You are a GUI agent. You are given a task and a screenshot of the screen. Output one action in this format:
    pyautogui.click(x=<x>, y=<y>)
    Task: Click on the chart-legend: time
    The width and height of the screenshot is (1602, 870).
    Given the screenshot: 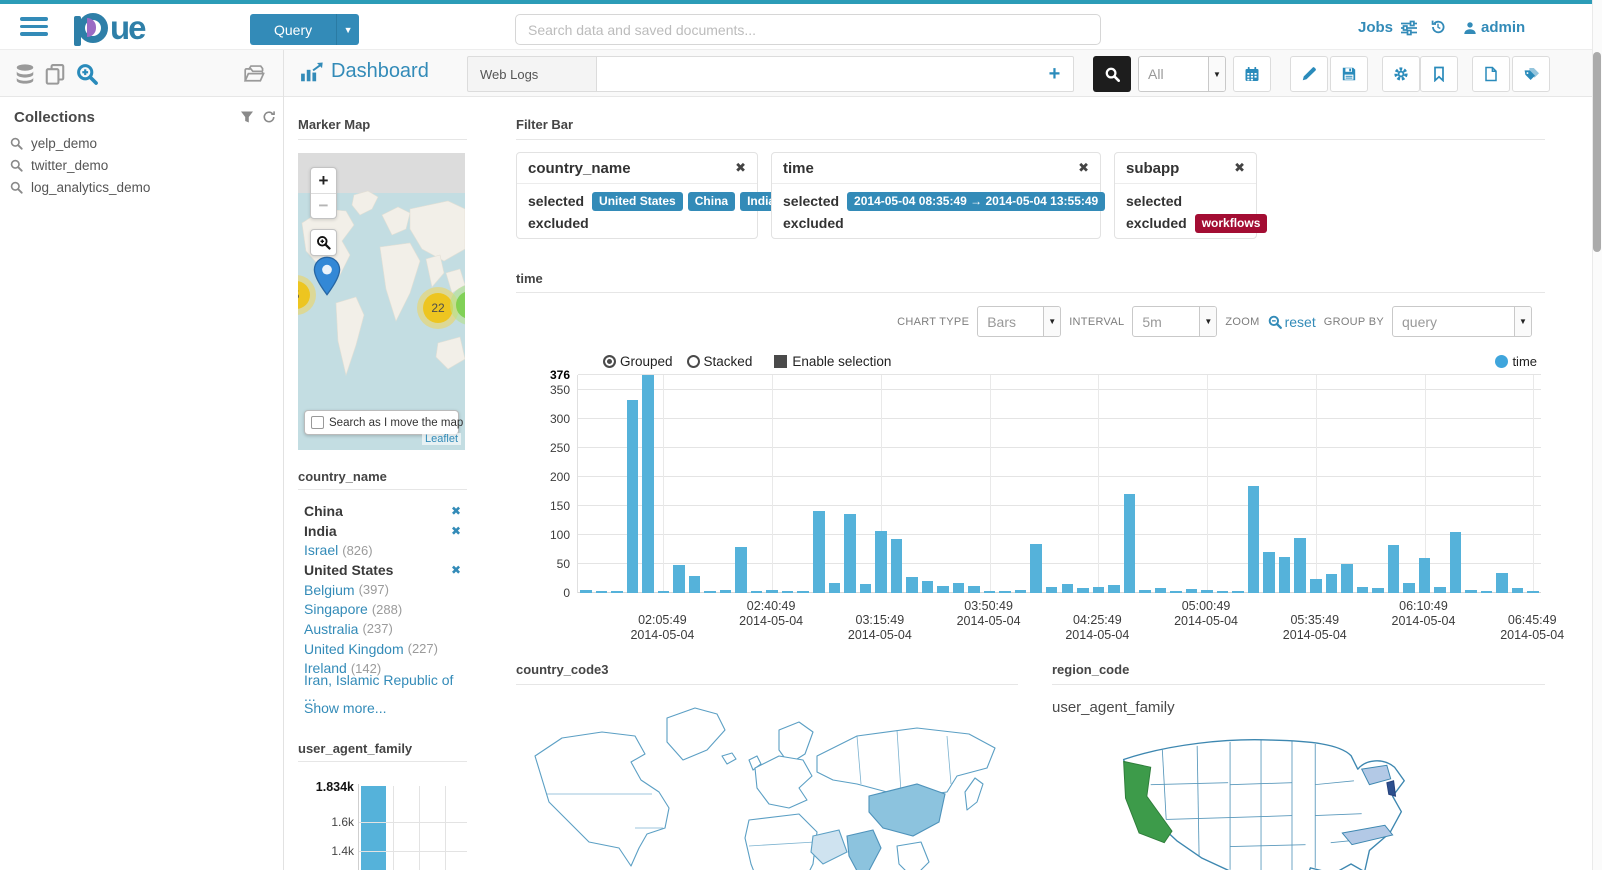 What is the action you would take?
    pyautogui.click(x=1516, y=361)
    